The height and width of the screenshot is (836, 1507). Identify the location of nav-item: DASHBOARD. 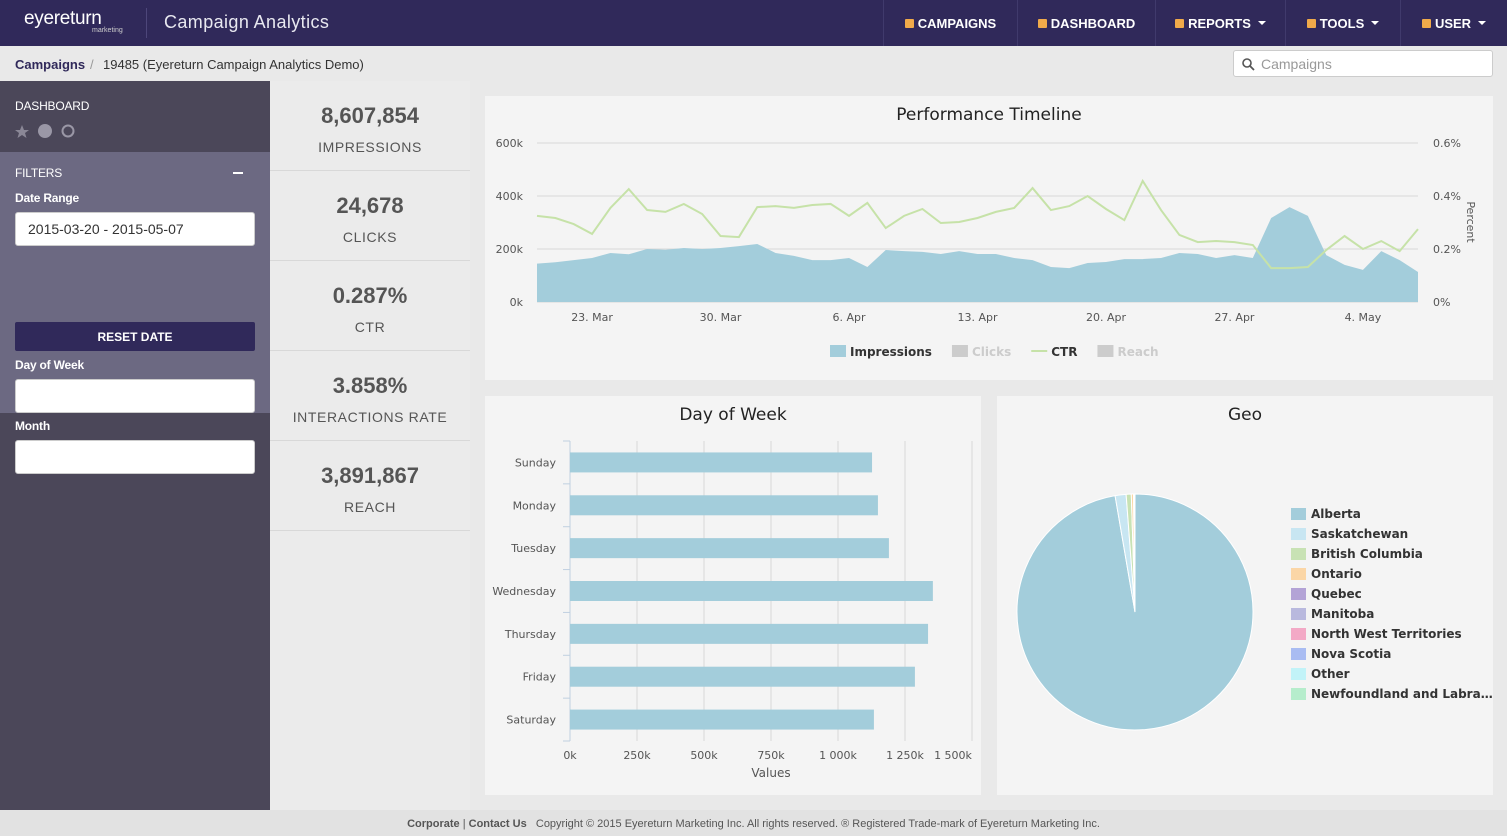
(1086, 23).